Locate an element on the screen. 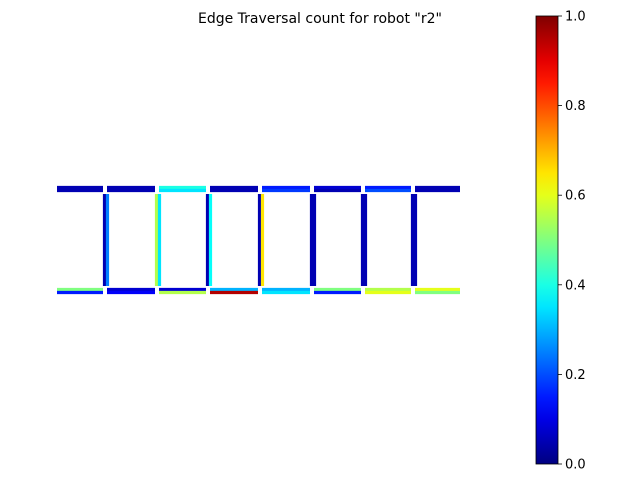  colorbar-tick-label: 0.4 is located at coordinates (575, 285).